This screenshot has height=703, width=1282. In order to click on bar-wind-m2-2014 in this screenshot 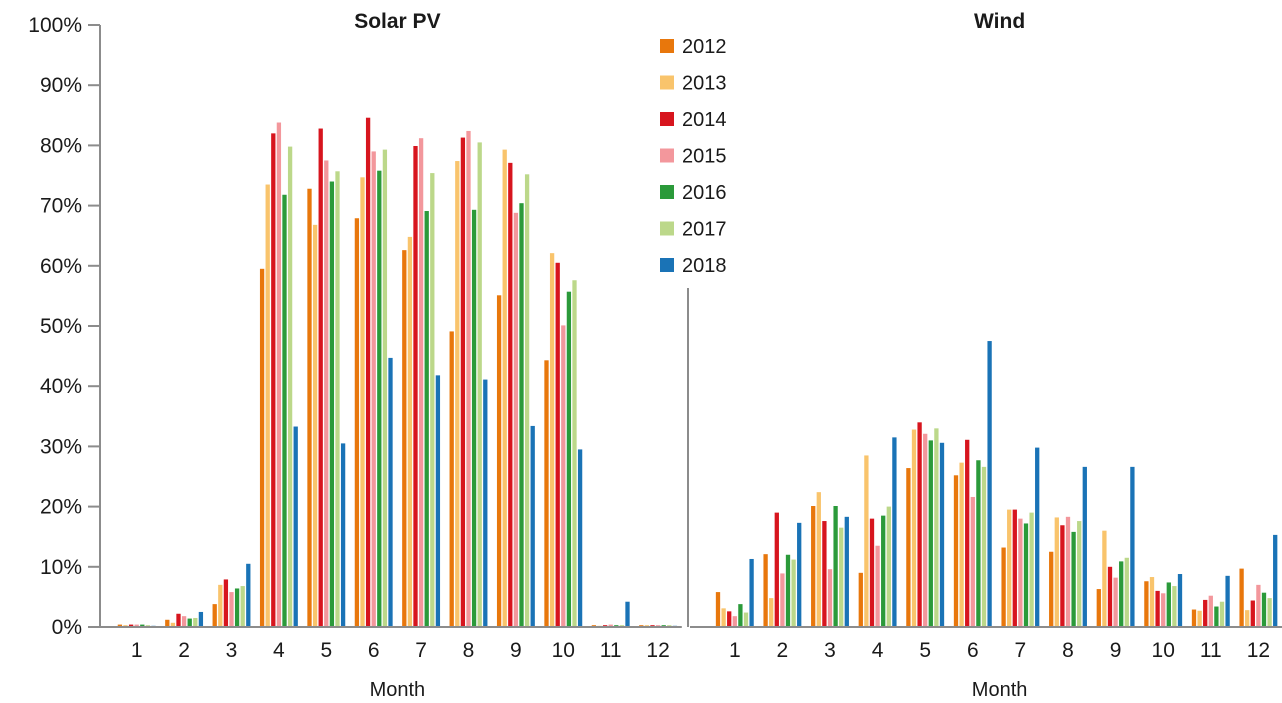, I will do `click(776, 569)`.